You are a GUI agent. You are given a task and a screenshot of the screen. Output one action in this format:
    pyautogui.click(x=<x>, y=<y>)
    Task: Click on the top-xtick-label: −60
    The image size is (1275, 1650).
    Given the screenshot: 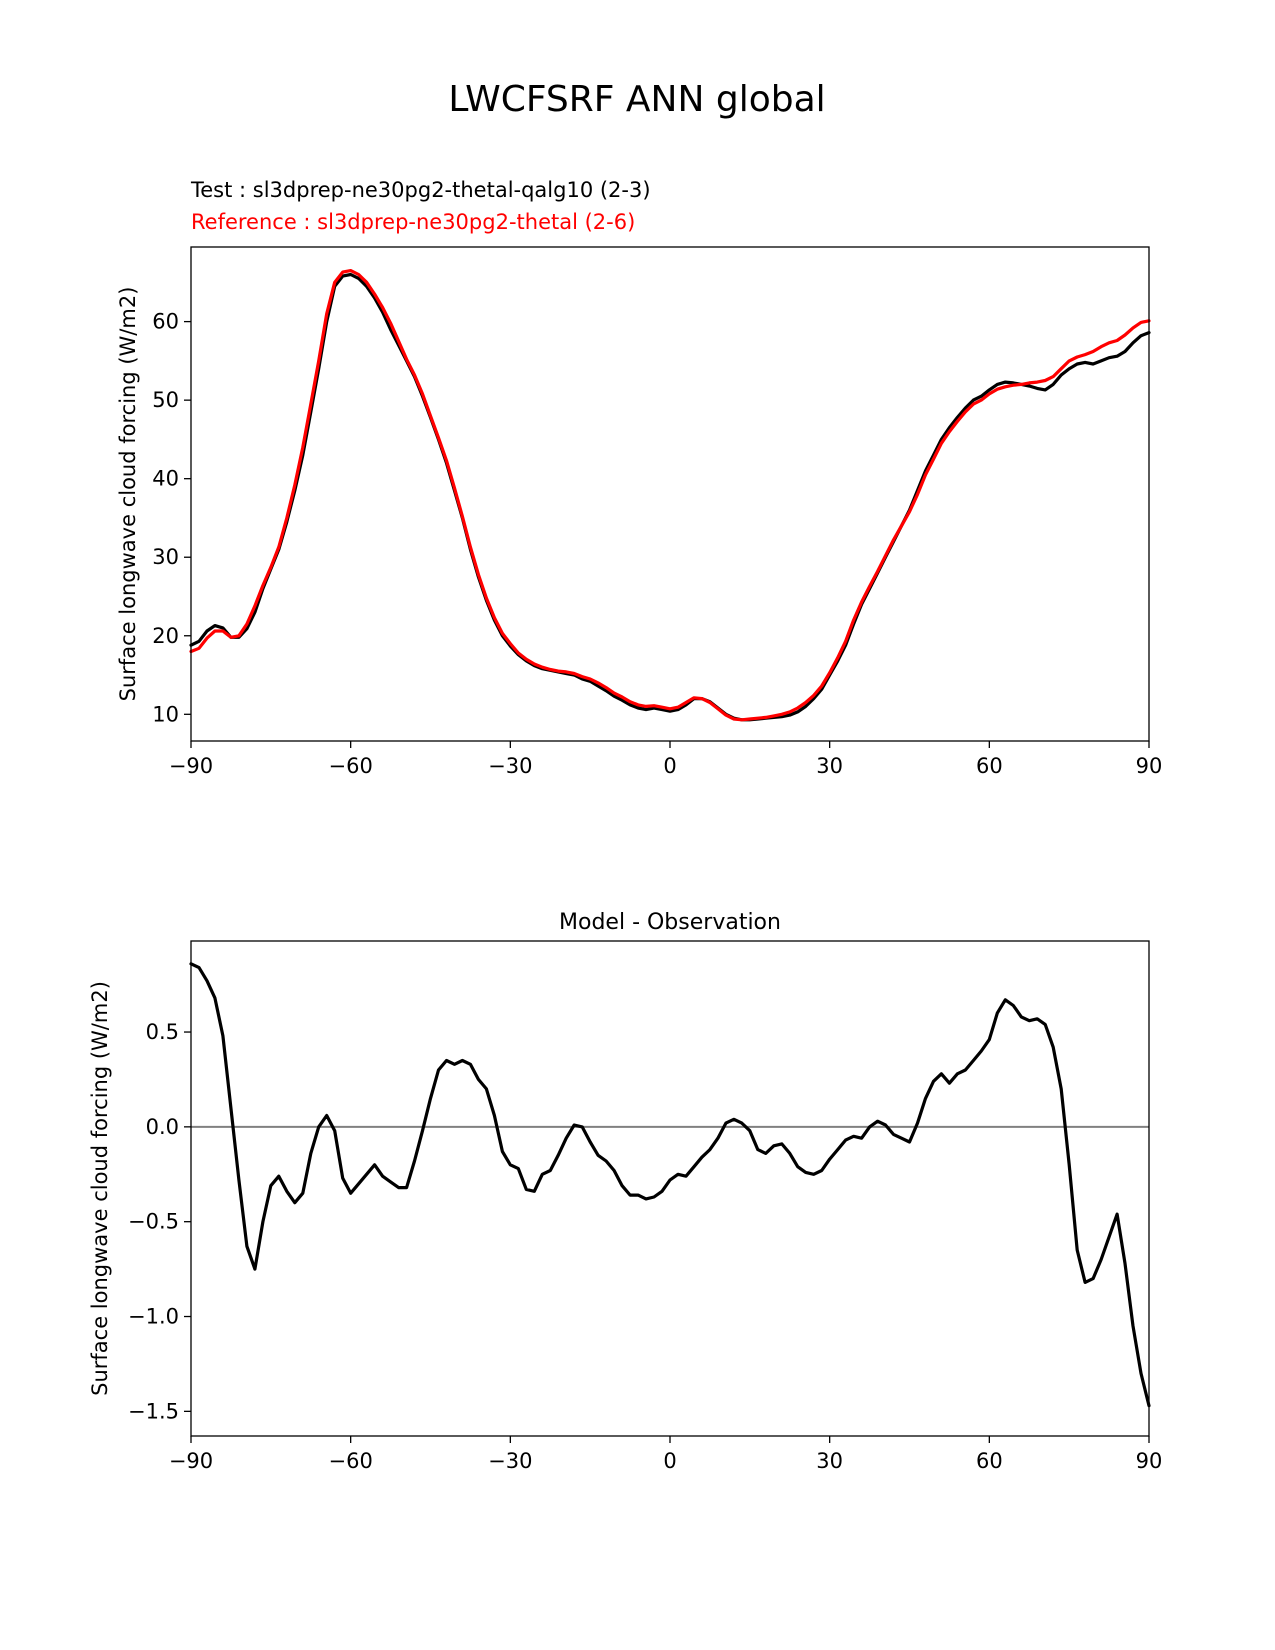 What is the action you would take?
    pyautogui.click(x=351, y=766)
    